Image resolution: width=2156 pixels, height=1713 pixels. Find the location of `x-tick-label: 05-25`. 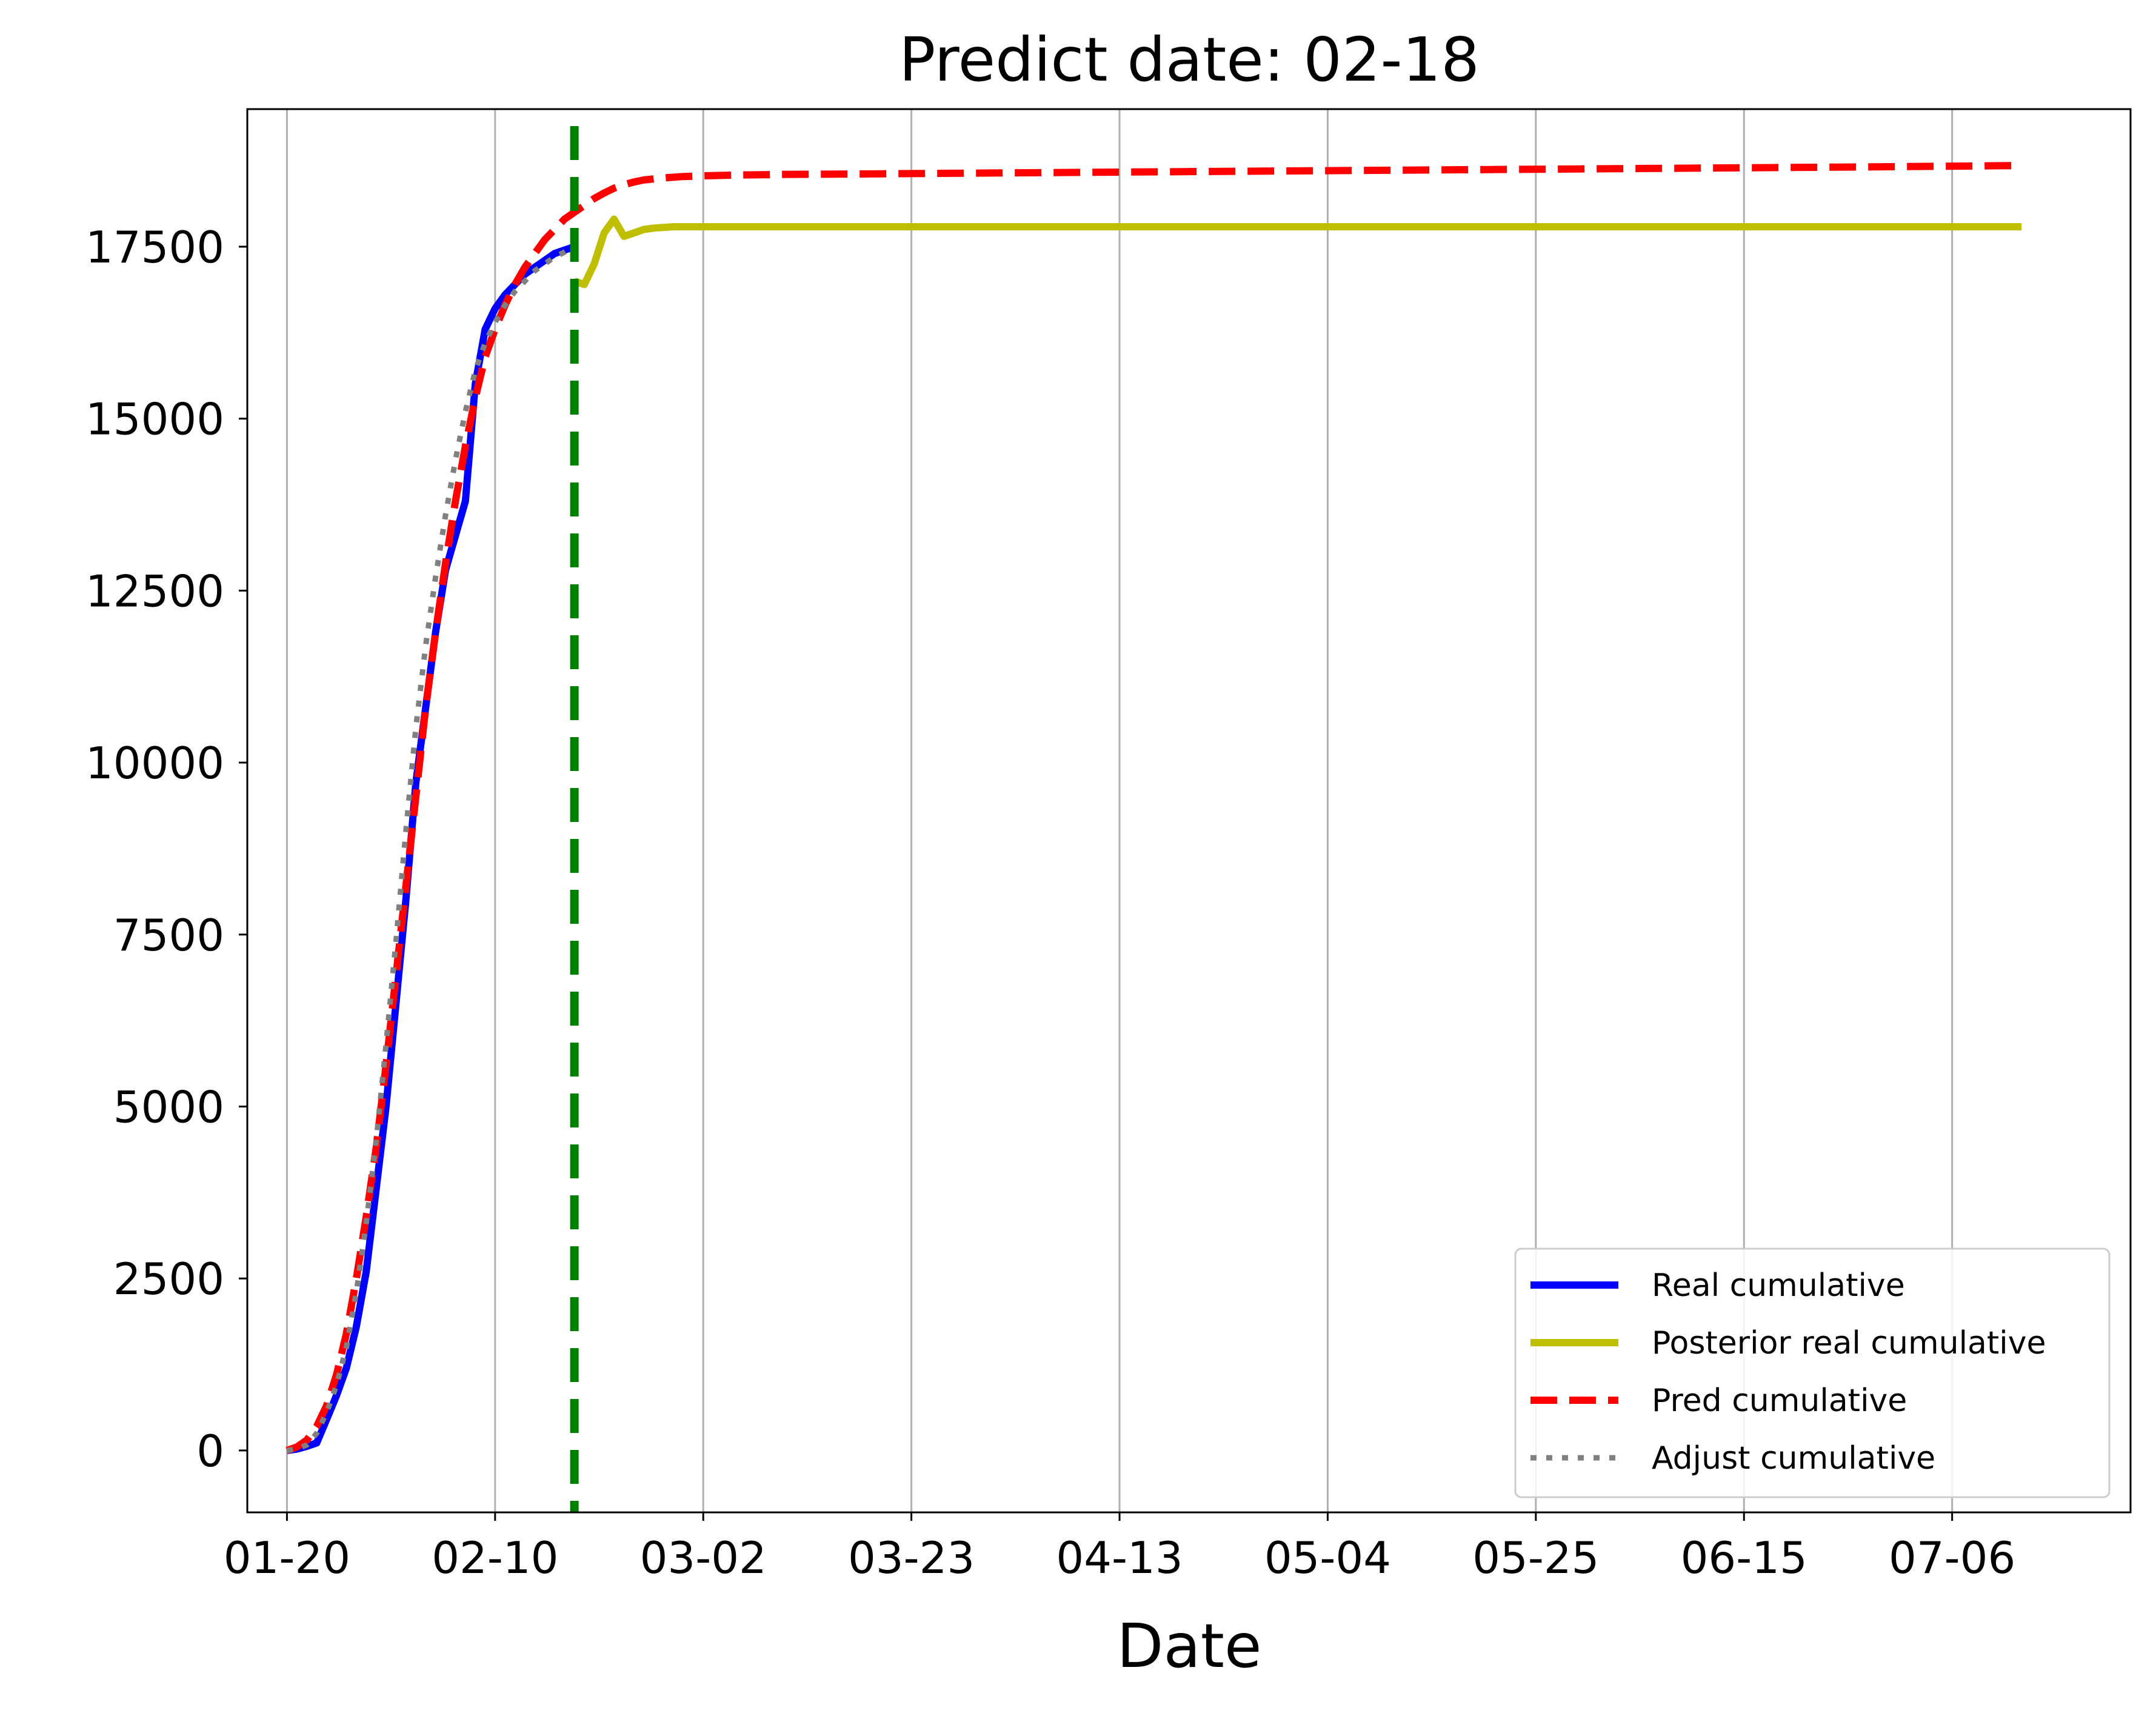

x-tick-label: 05-25 is located at coordinates (1535, 1557).